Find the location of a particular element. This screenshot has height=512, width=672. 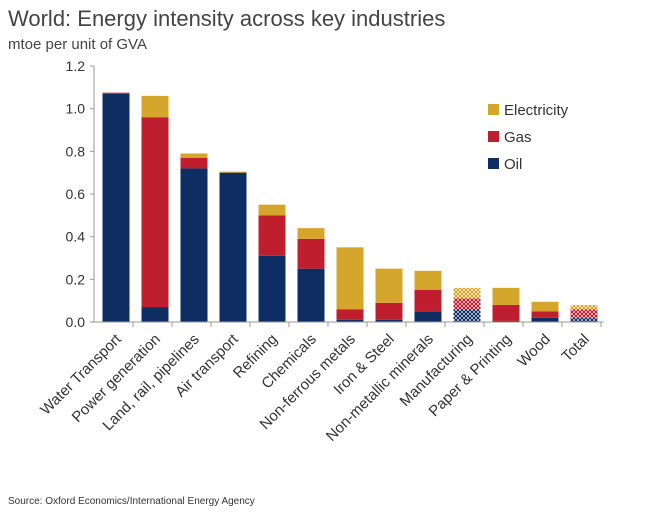

y-tick-label: 0.6 is located at coordinates (76, 194).